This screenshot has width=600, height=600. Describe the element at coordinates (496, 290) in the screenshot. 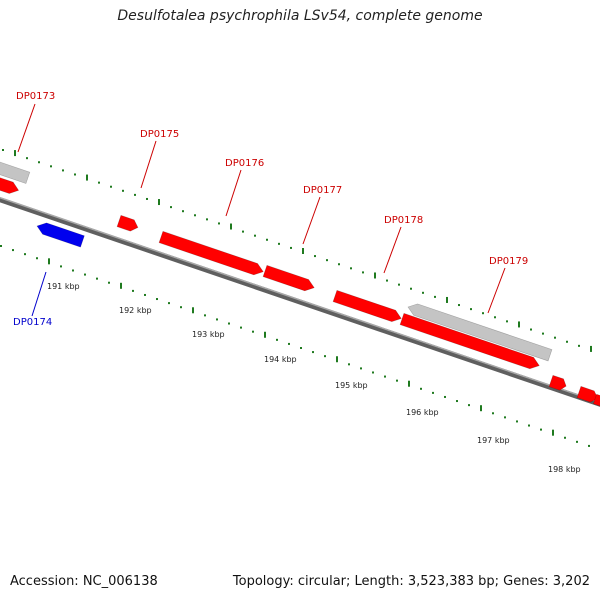

I see `gene-label-leader-dp0179` at that location.